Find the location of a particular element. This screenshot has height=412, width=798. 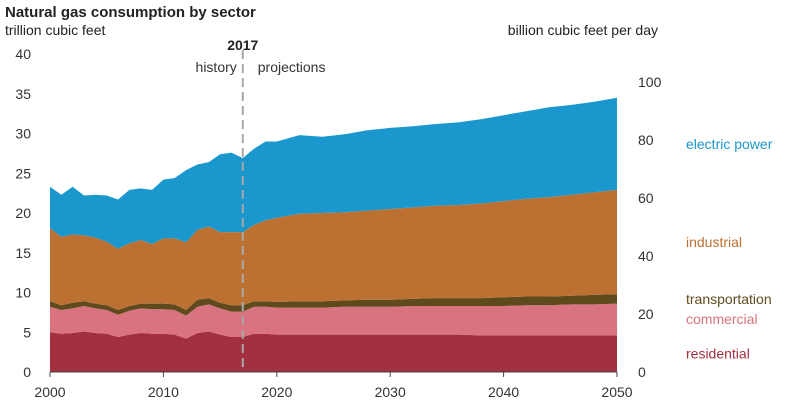

y-tick-right-0: 0 is located at coordinates (642, 372).